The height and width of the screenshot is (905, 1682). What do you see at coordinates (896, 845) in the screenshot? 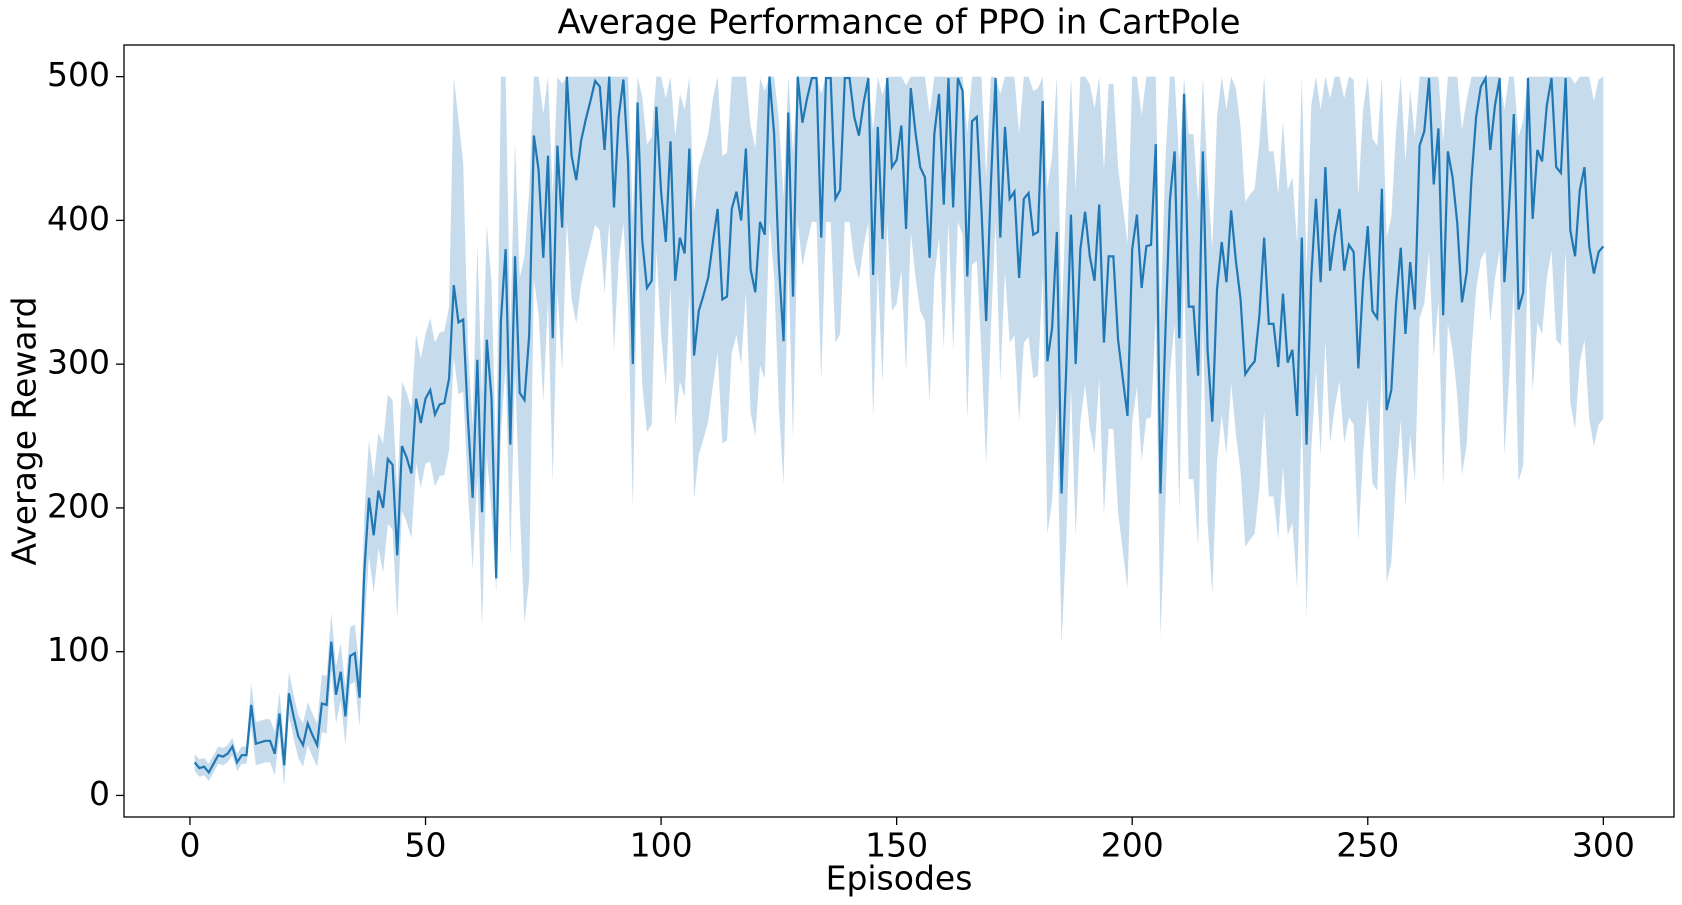
I see `x-tick-label: 150` at bounding box center [896, 845].